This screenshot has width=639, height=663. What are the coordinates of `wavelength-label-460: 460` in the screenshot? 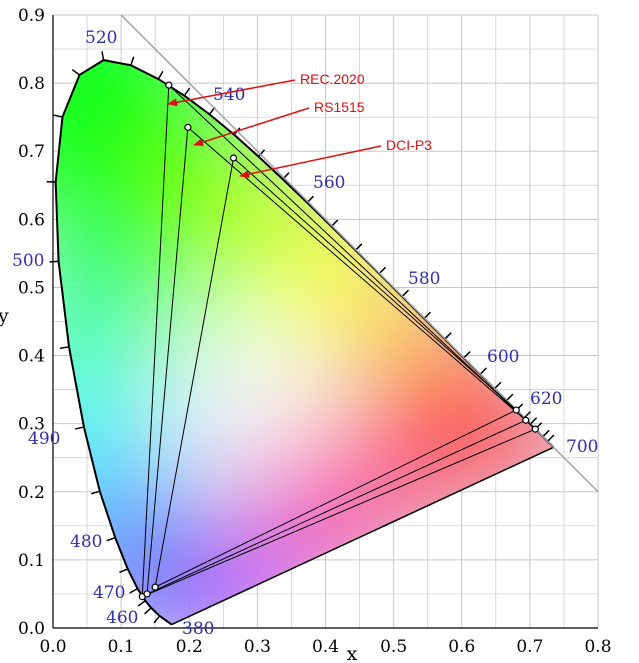 It's located at (122, 618).